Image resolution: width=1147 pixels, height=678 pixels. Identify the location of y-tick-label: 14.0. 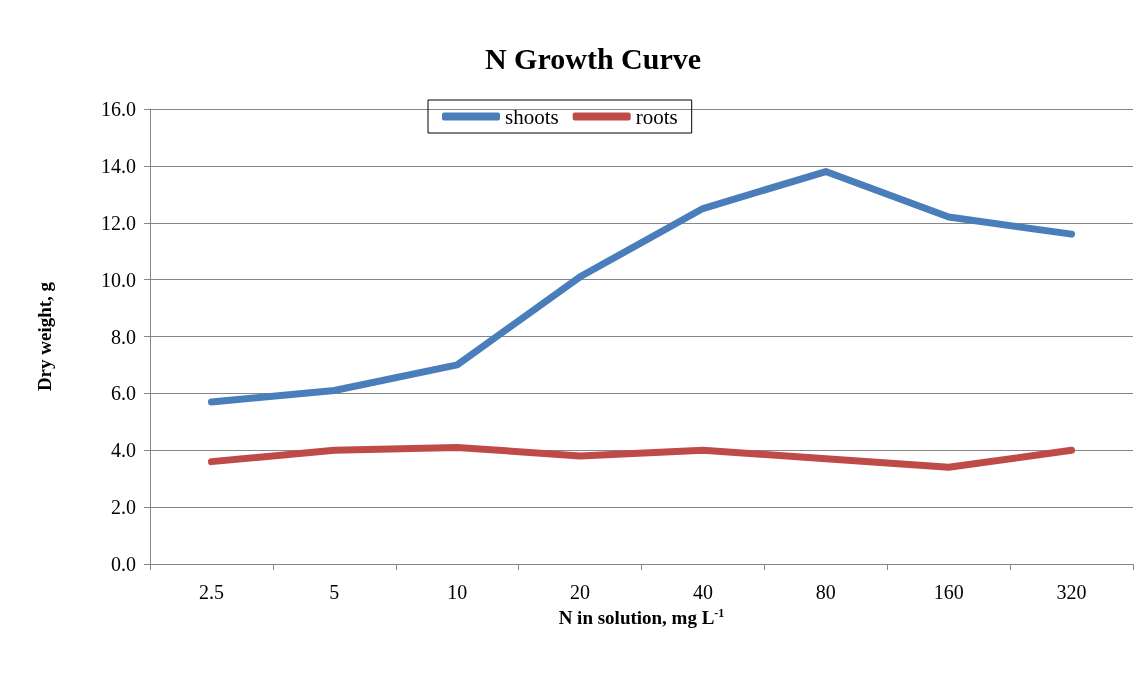
(118, 165).